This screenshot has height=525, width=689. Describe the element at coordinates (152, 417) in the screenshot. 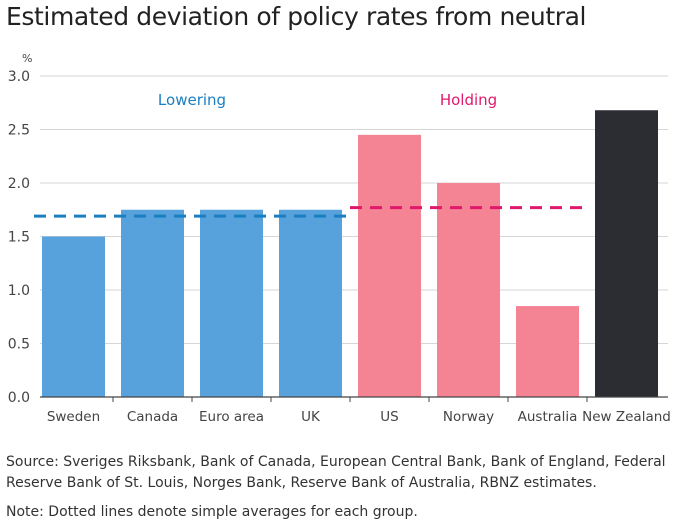

I see `x-tick-label: Canada` at that location.